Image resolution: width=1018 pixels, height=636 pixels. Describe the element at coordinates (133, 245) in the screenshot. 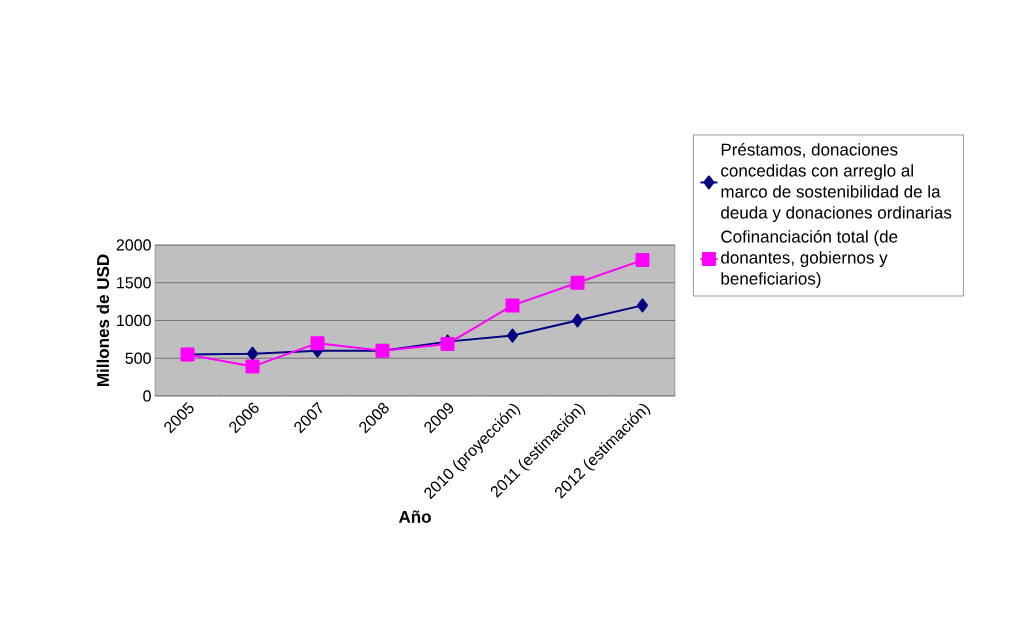

I see `y-tick-label: 2000` at that location.